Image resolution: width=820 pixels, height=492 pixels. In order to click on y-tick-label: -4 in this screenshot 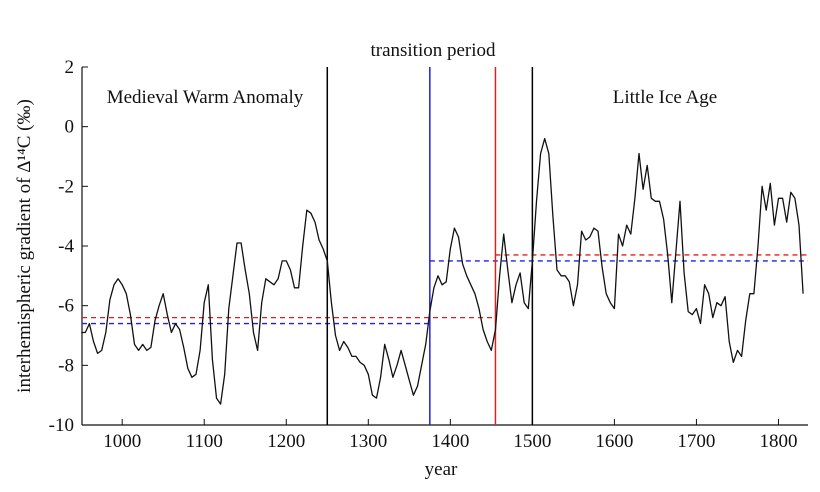, I will do `click(66, 246)`.